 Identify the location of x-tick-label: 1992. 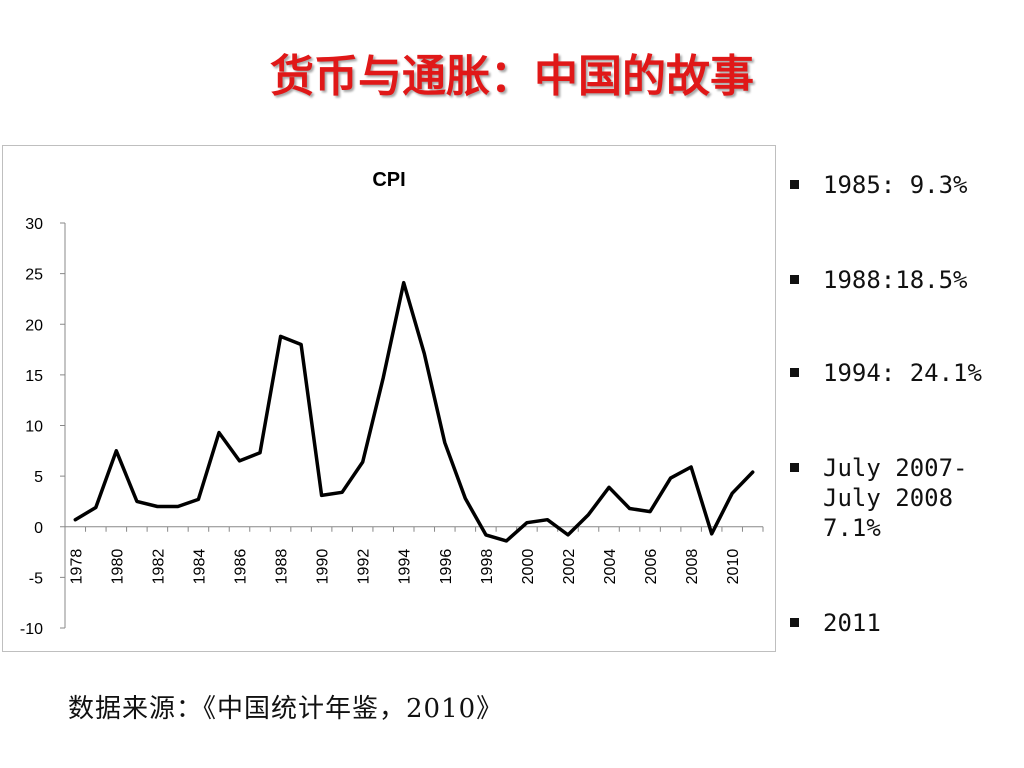
(364, 567).